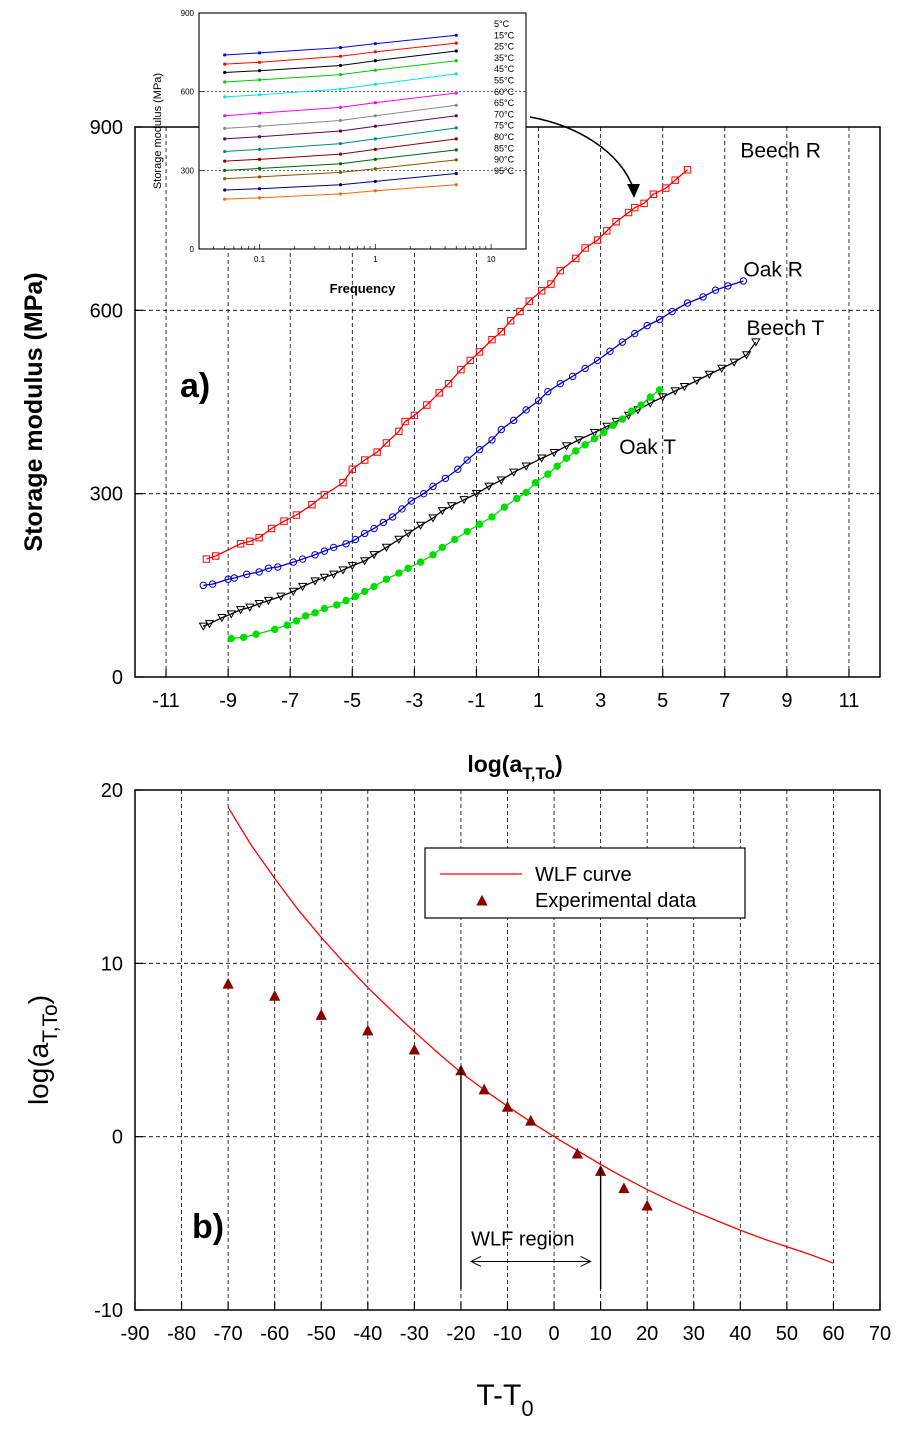  Describe the element at coordinates (369, 152) in the screenshot. I see `inset-series-80-c: 80°C` at that location.